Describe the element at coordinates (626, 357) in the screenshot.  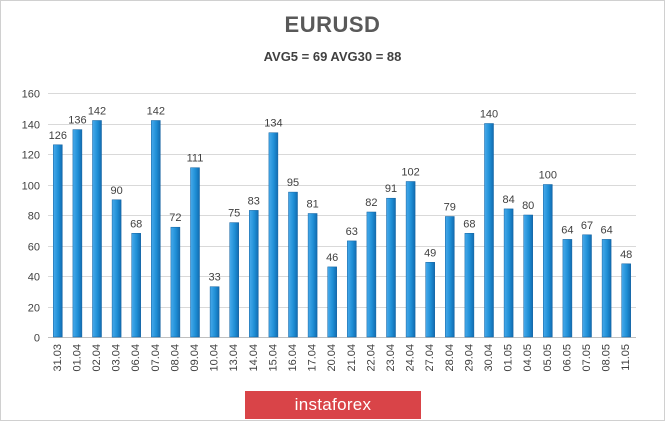
I see `x-tick-label: 11.05` at that location.